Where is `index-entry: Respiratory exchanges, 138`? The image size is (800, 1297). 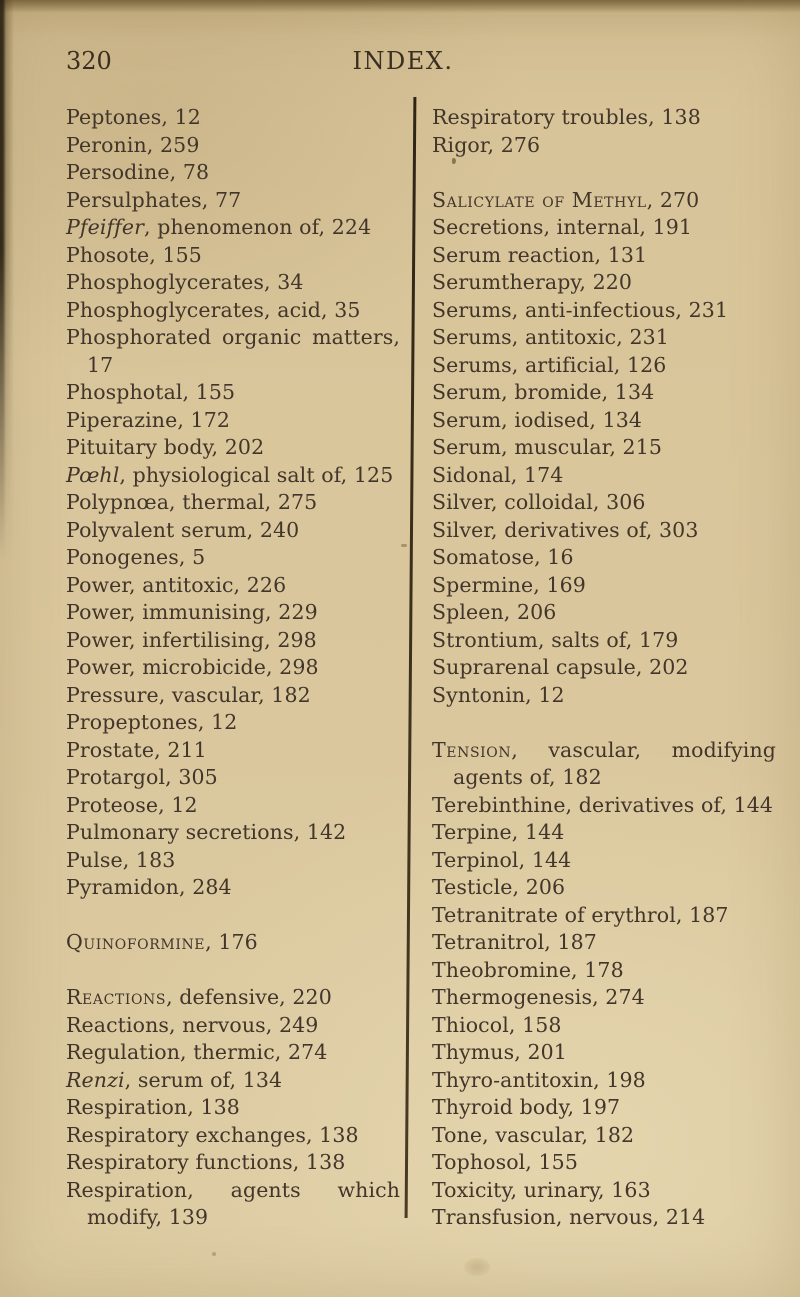 index-entry: Respiratory exchanges, 138 is located at coordinates (233, 1136).